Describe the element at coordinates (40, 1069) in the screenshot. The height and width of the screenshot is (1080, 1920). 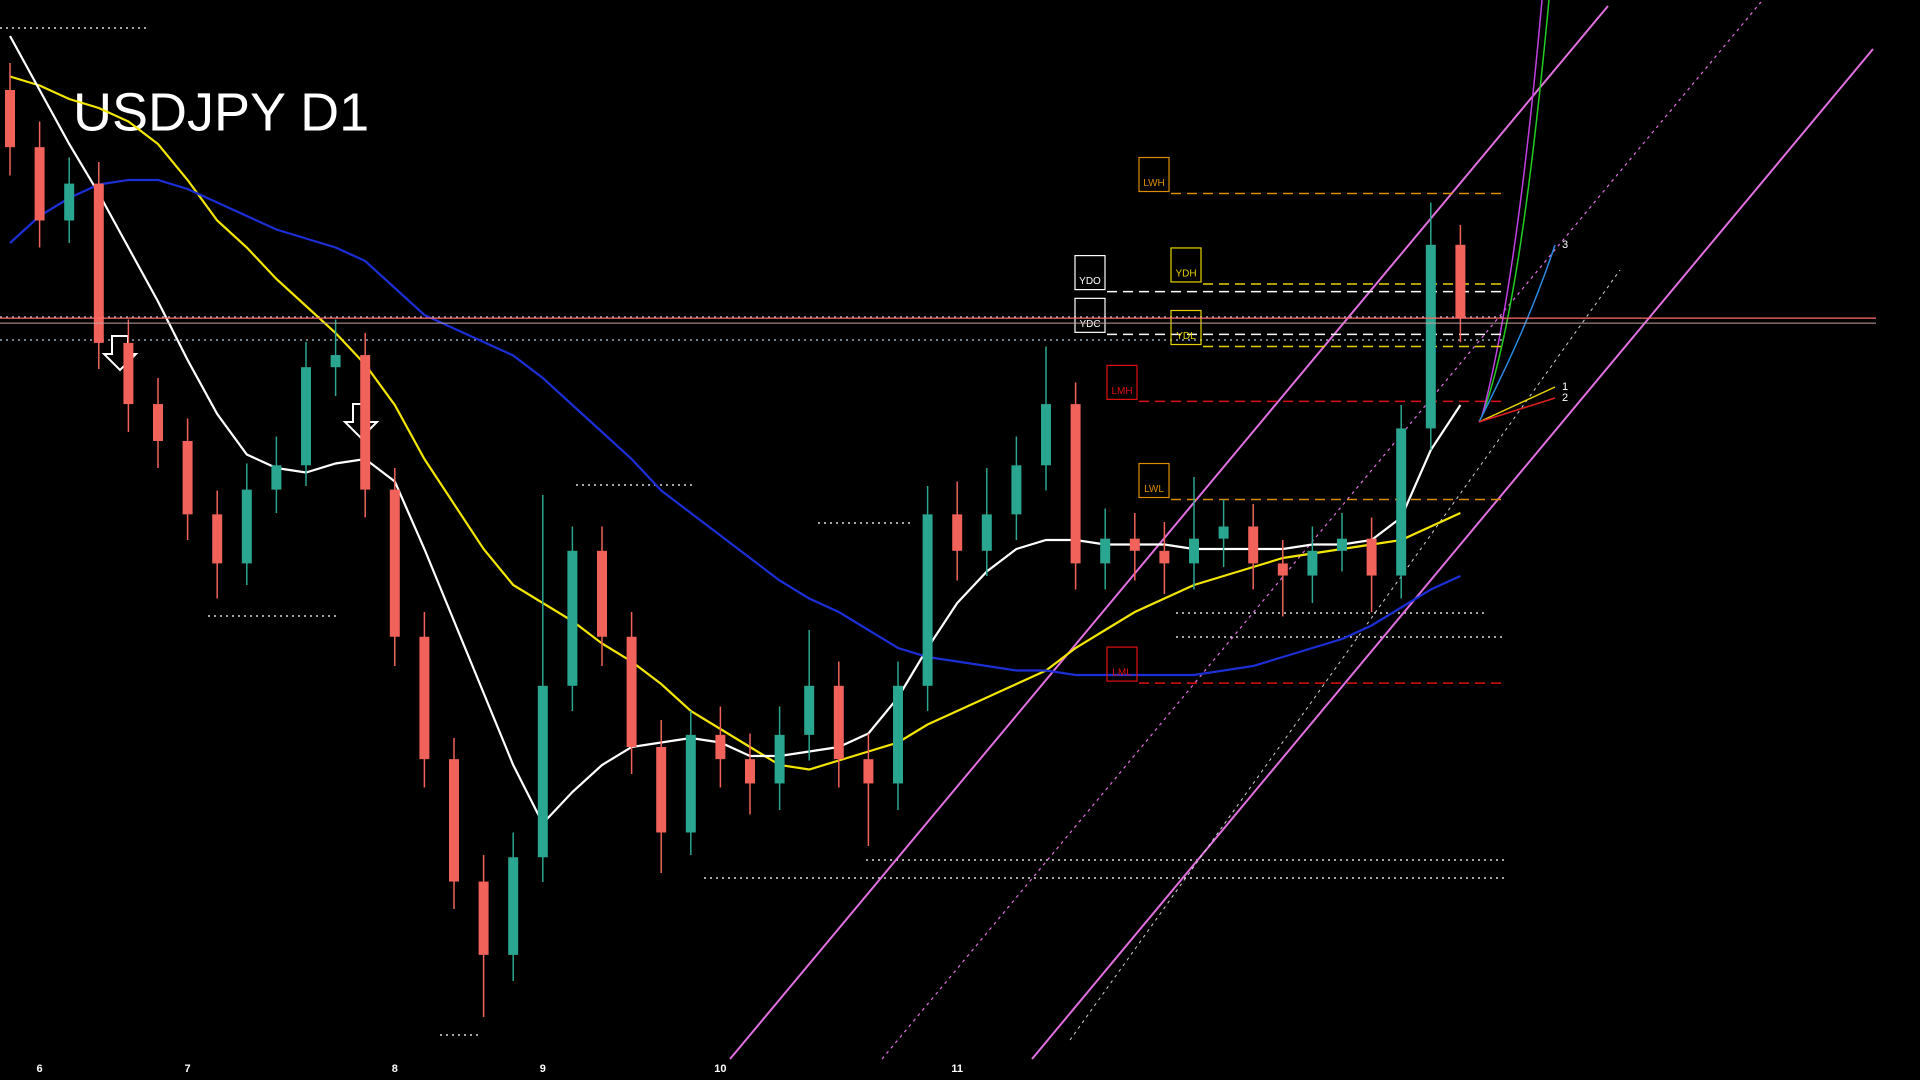
I see `x-tick-label: 6` at that location.